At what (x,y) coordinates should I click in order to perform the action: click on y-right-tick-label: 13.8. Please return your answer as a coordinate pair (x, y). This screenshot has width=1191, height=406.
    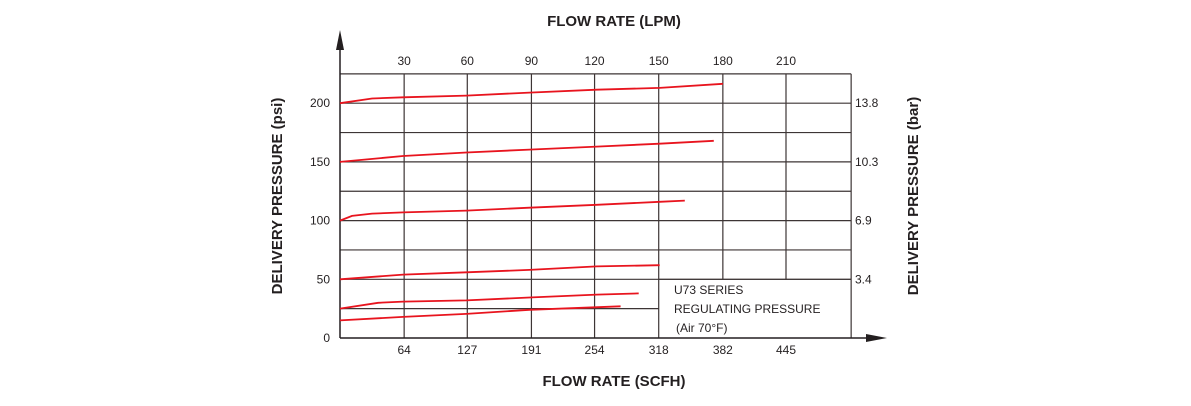
    Looking at the image, I should click on (867, 103).